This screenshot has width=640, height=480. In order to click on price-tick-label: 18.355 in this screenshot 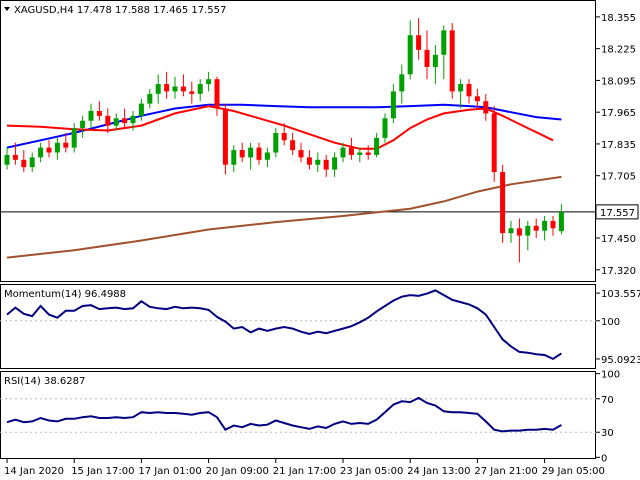, I will do `click(618, 18)`.